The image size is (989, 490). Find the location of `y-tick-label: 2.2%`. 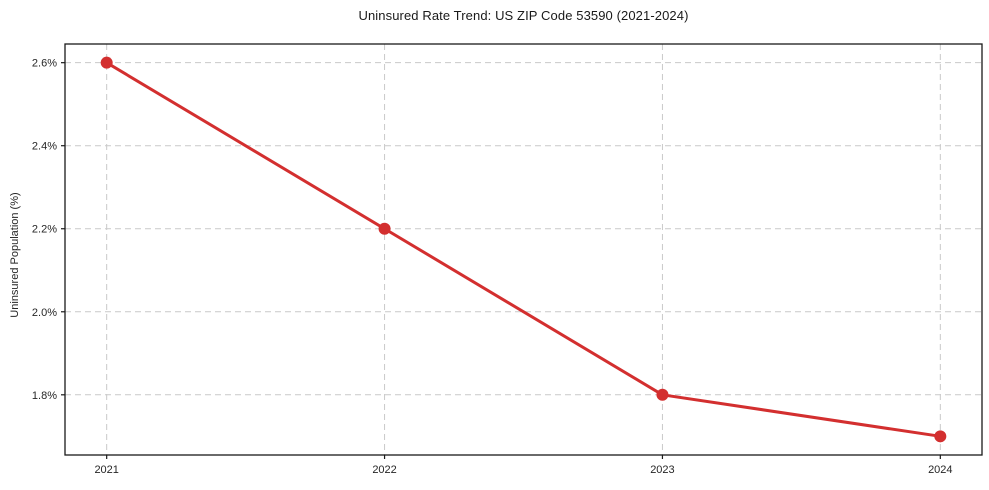

y-tick-label: 2.2% is located at coordinates (44, 230).